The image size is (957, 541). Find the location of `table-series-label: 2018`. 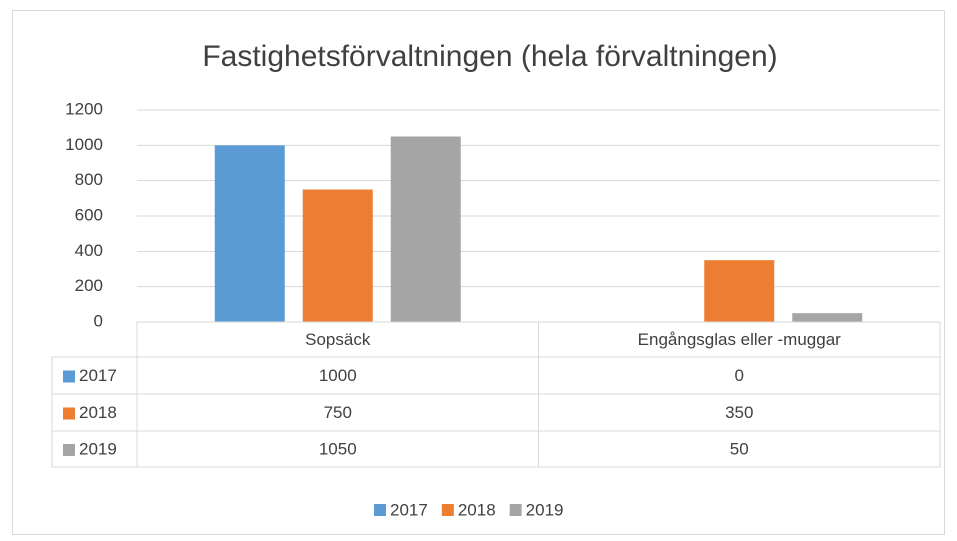

table-series-label: 2018 is located at coordinates (98, 412).